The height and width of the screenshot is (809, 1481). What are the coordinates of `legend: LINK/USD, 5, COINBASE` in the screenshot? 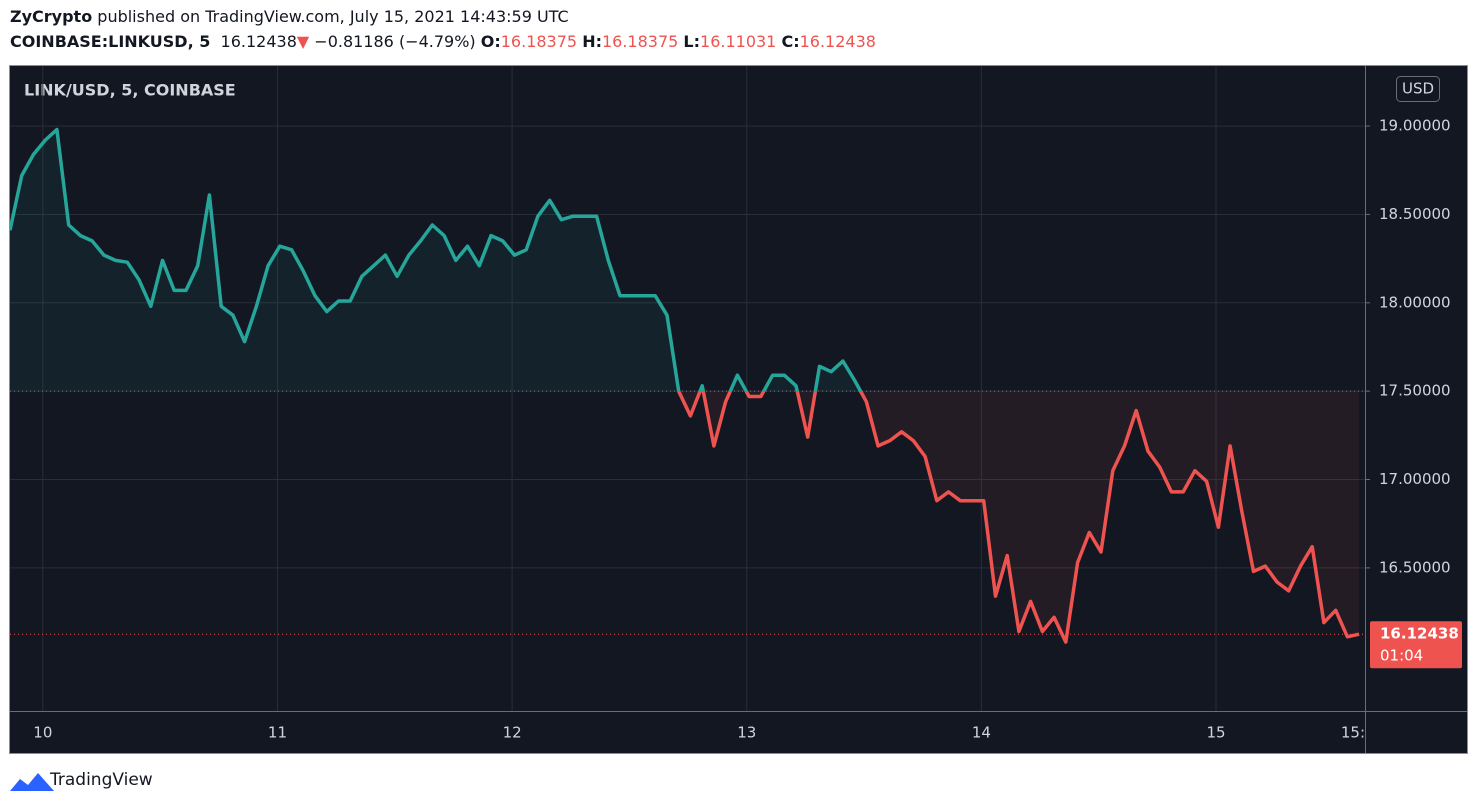 It's located at (130, 90).